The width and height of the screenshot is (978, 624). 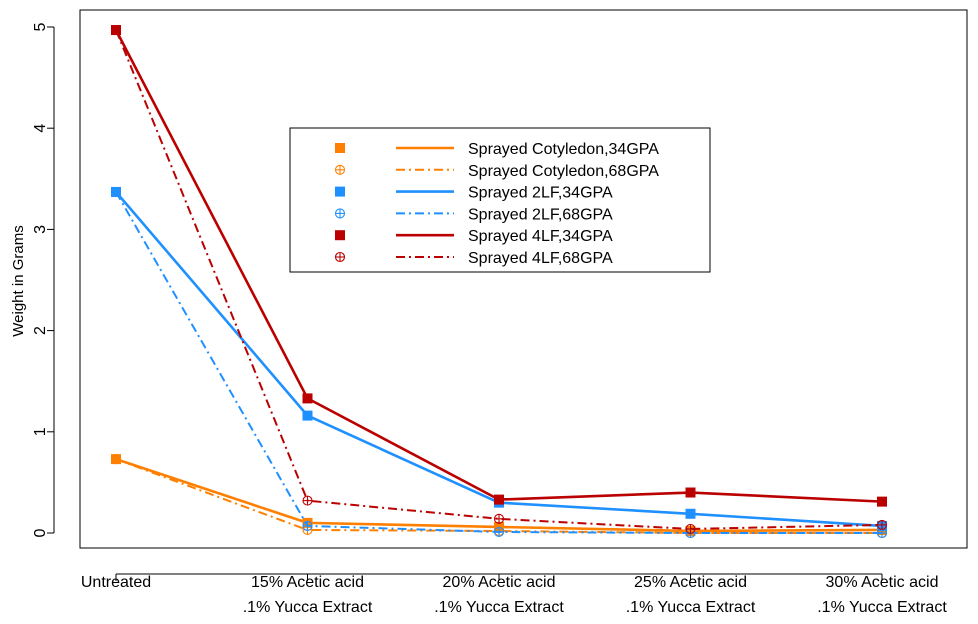 I want to click on x-tick-label: 20% Acetic acid, so click(x=499, y=582).